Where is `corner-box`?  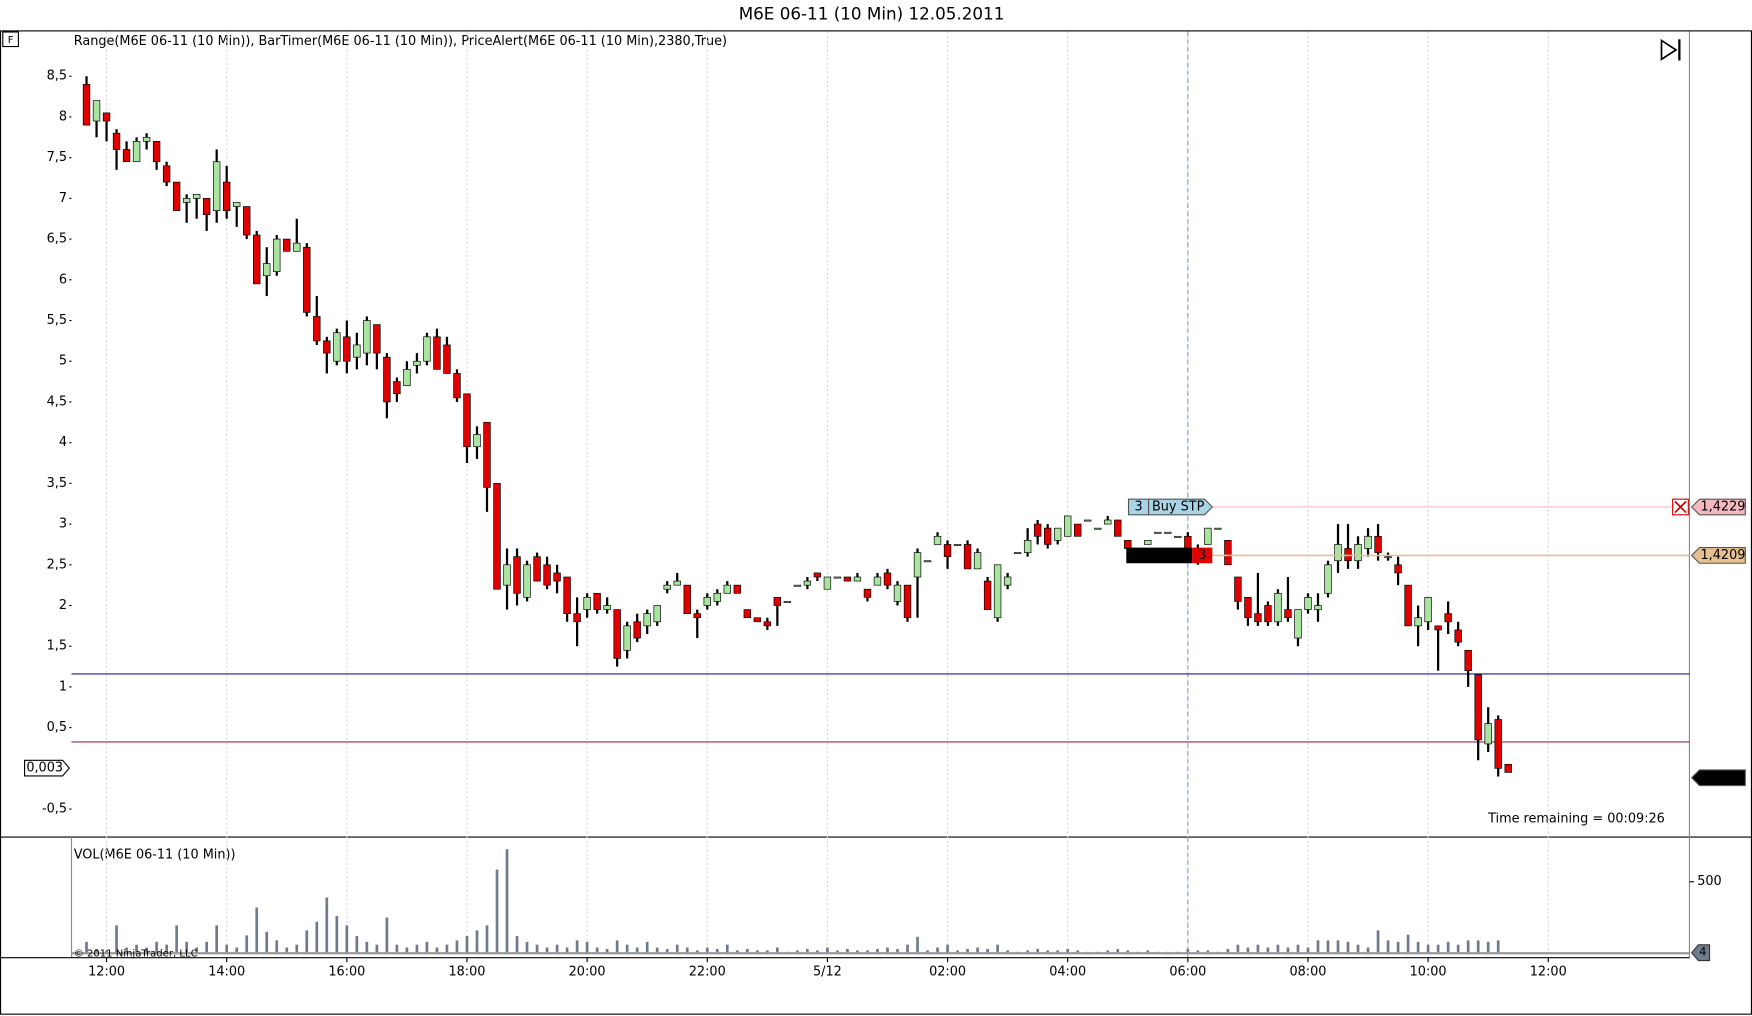
corner-box is located at coordinates (10, 39).